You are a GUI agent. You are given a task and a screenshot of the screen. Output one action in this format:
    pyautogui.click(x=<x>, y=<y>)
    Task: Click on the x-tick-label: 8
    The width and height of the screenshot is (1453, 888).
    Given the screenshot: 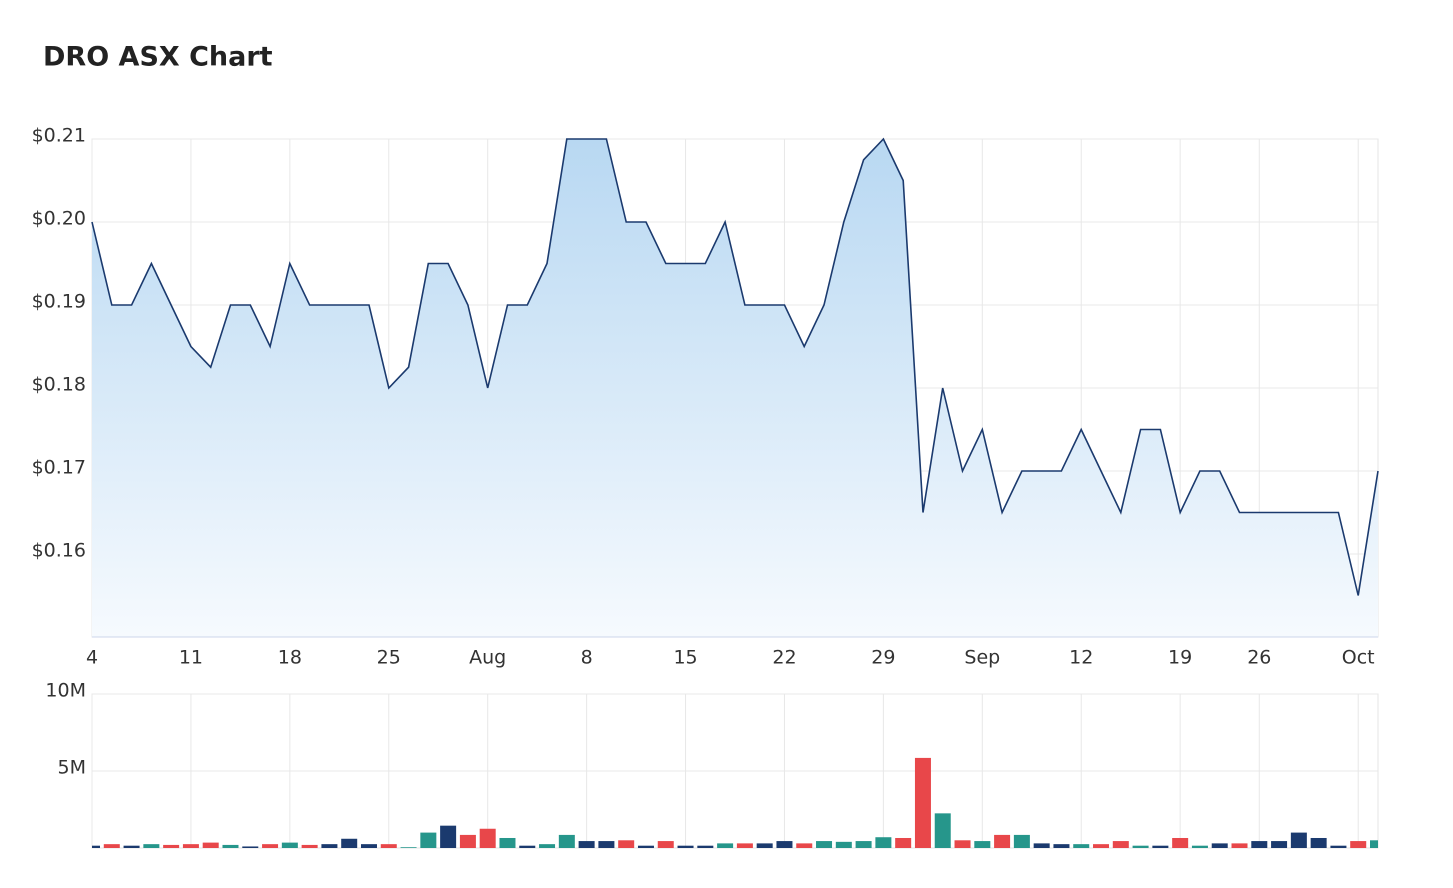 What is the action you would take?
    pyautogui.click(x=587, y=658)
    